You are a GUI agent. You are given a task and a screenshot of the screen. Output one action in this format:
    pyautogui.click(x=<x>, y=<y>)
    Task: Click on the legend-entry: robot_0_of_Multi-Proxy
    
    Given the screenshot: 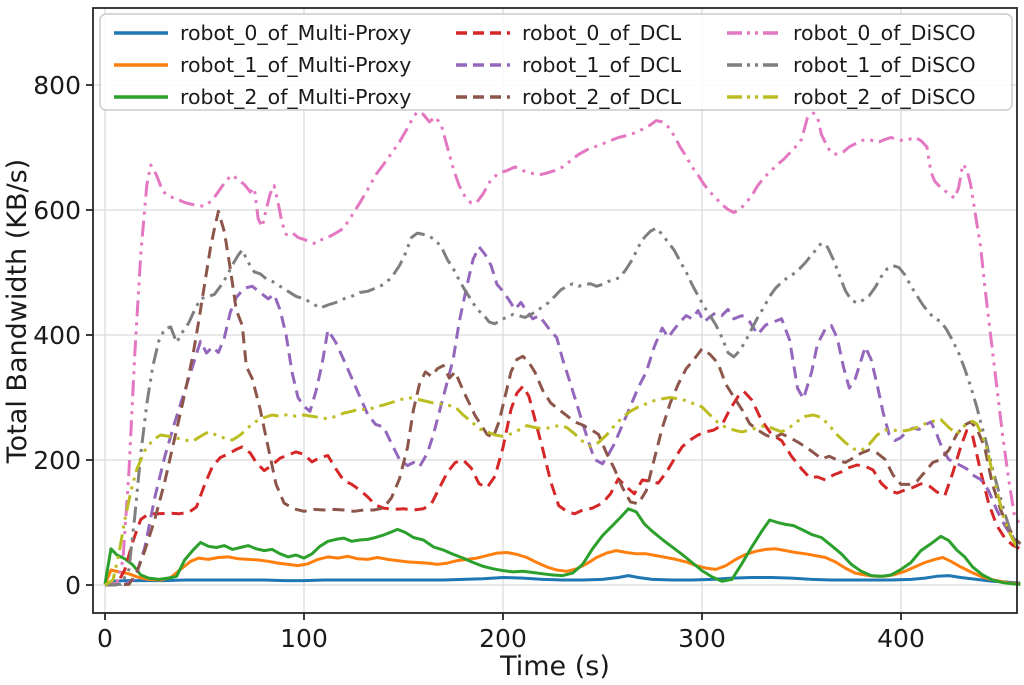 What is the action you would take?
    pyautogui.click(x=262, y=33)
    